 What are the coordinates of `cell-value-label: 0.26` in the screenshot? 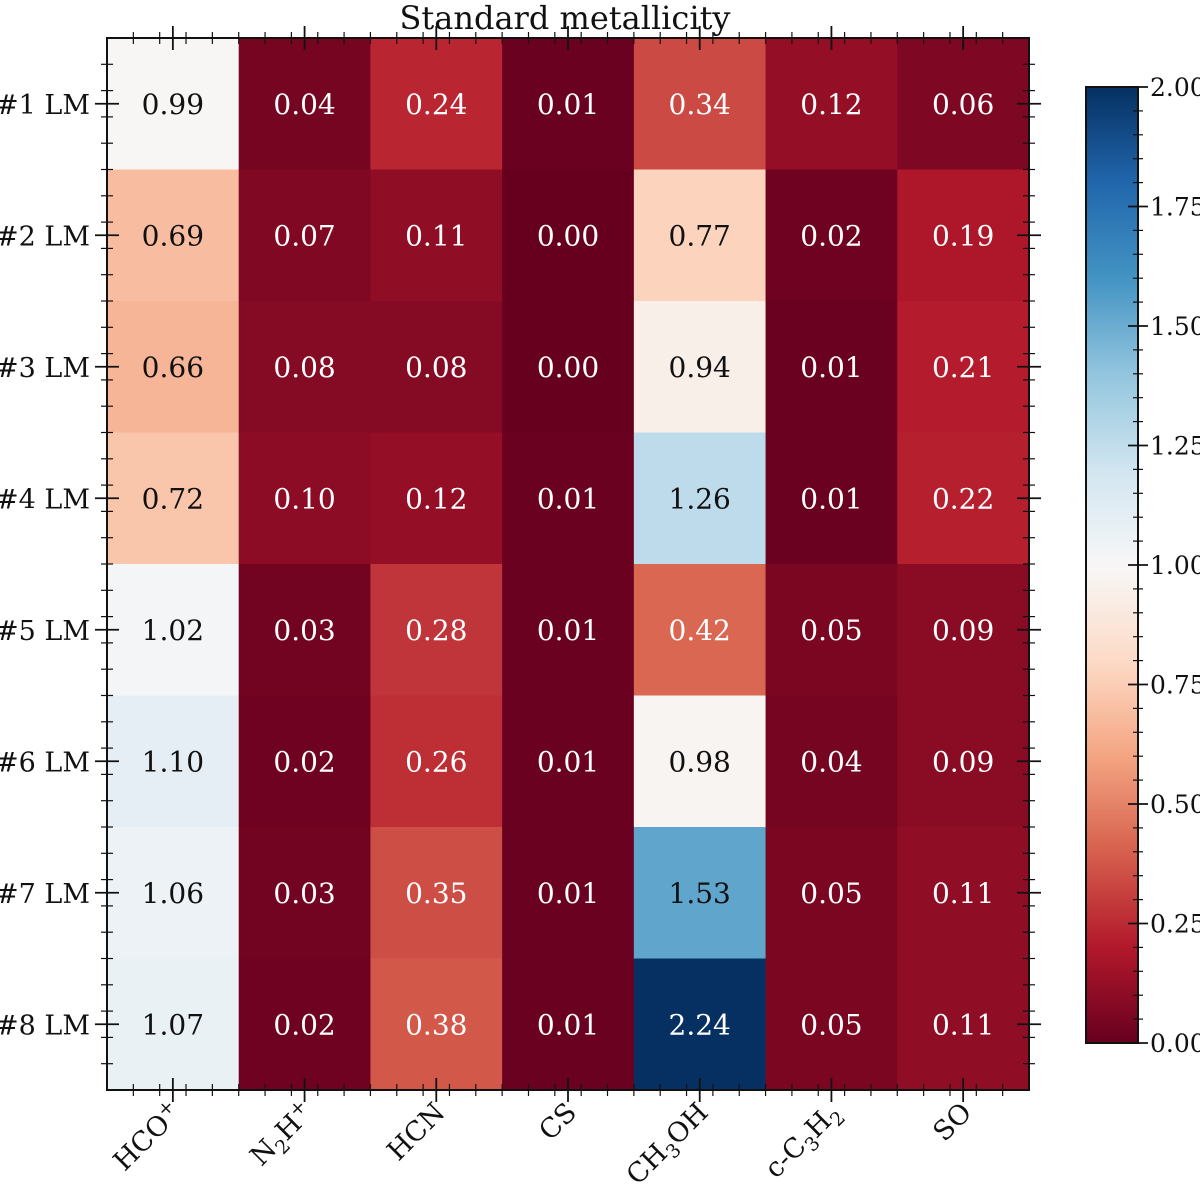 It's located at (436, 761).